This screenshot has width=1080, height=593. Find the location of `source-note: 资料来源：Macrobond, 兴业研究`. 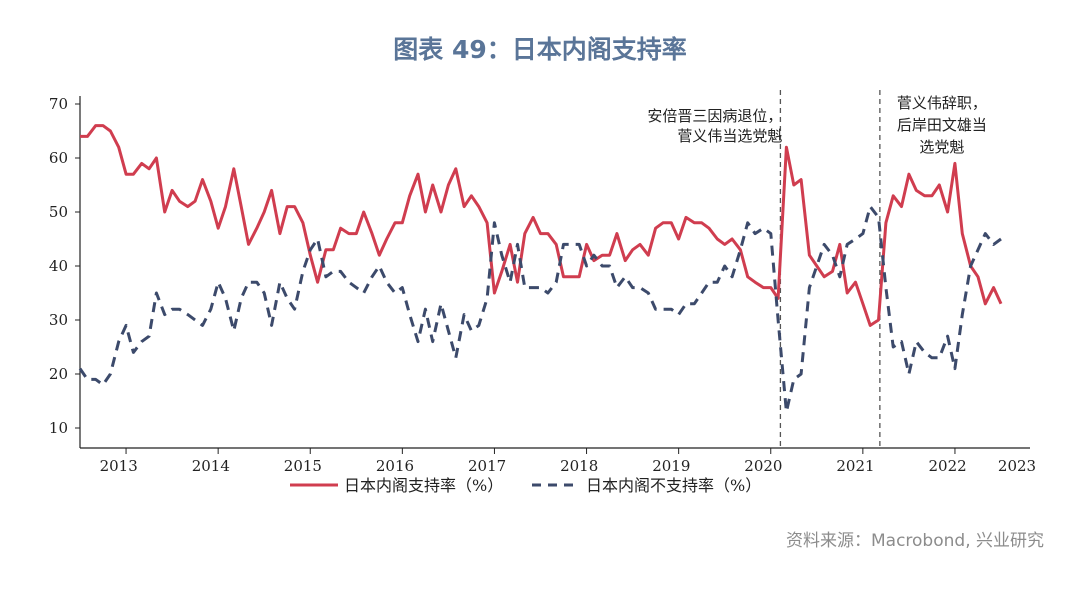

source-note: 资料来源：Macrobond, 兴业研究 is located at coordinates (914, 541).